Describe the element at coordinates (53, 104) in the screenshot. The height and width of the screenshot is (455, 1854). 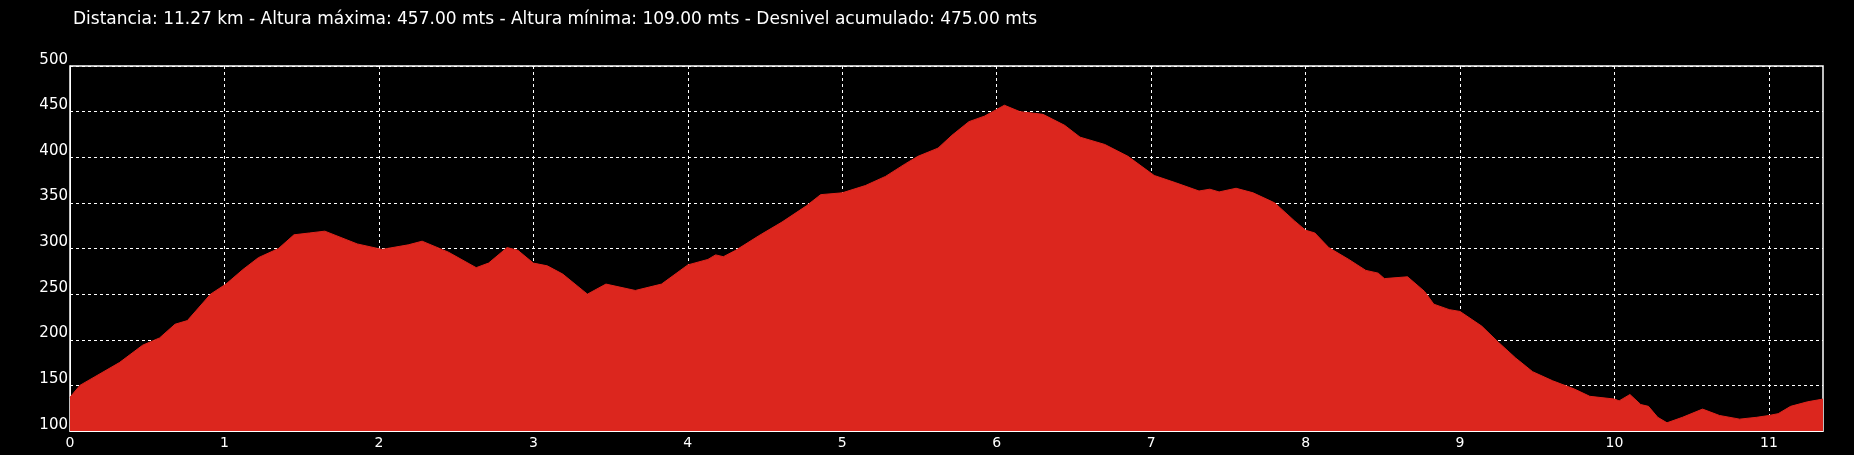
I see `y-tick-label: 450` at that location.